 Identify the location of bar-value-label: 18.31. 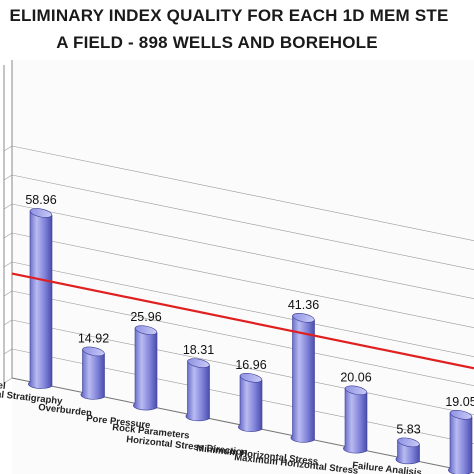
(198, 350).